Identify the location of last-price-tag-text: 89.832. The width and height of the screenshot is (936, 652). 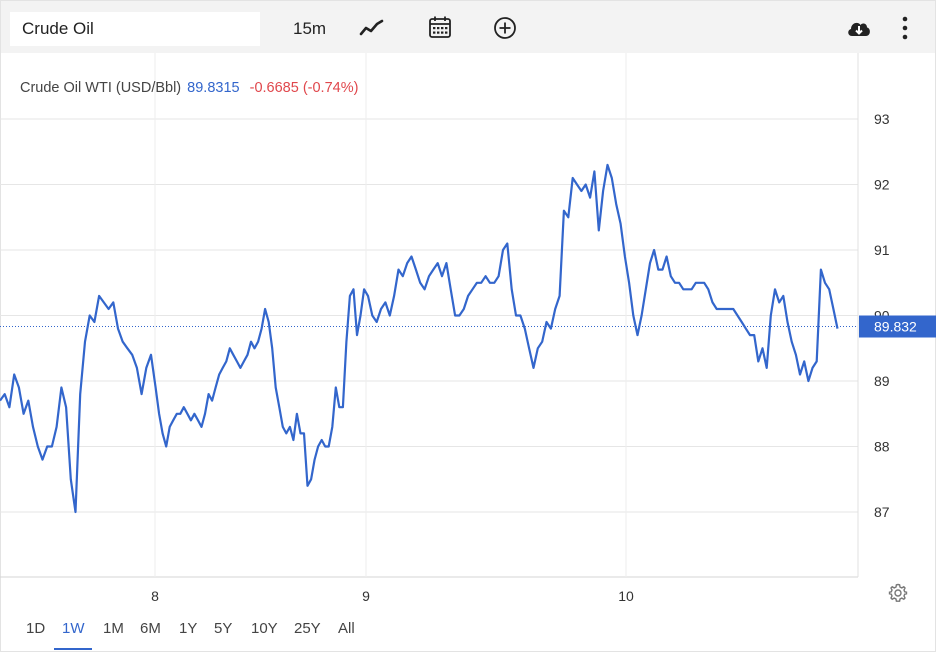
(895, 327).